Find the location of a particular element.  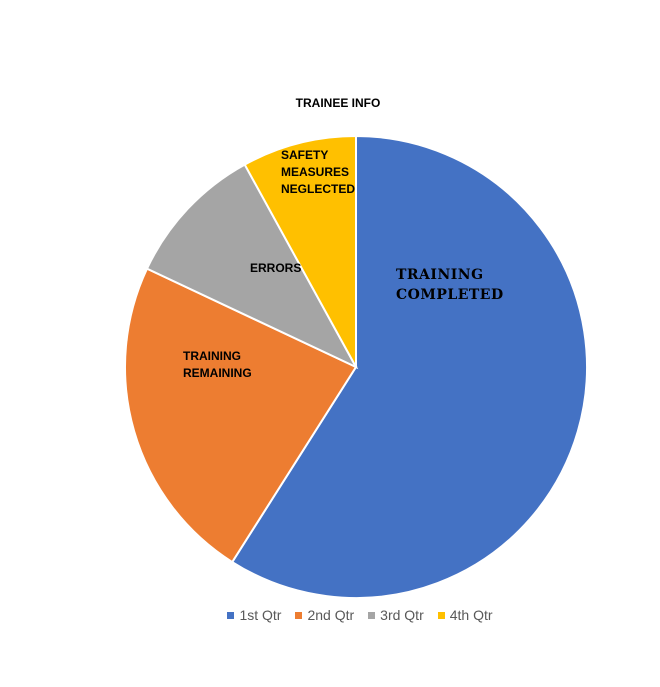

slice-label-2: TRAINING REMAINING is located at coordinates (217, 364).